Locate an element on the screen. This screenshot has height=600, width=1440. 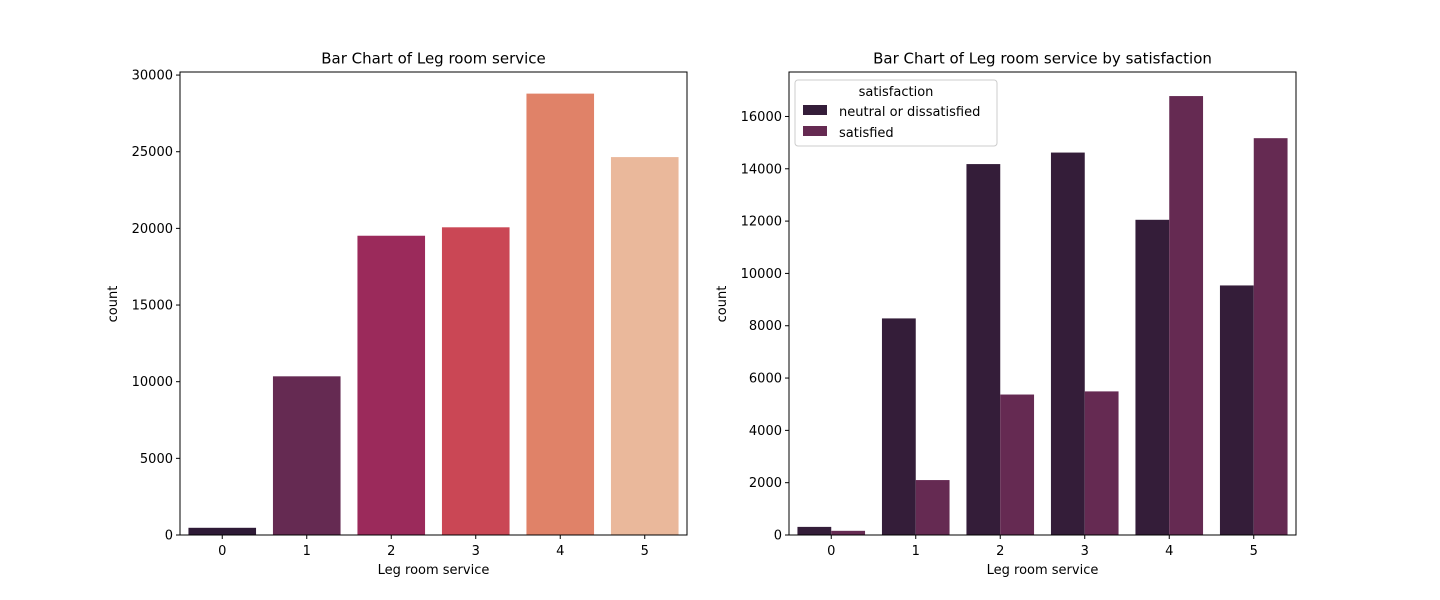
chart-right-y-tick-label-6: 12000 is located at coordinates (761, 222).